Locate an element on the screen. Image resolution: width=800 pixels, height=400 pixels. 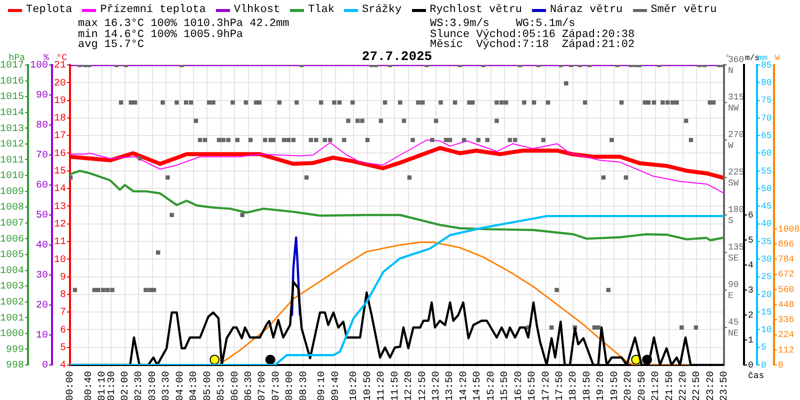
y-axis-title: W is located at coordinates (777, 59).